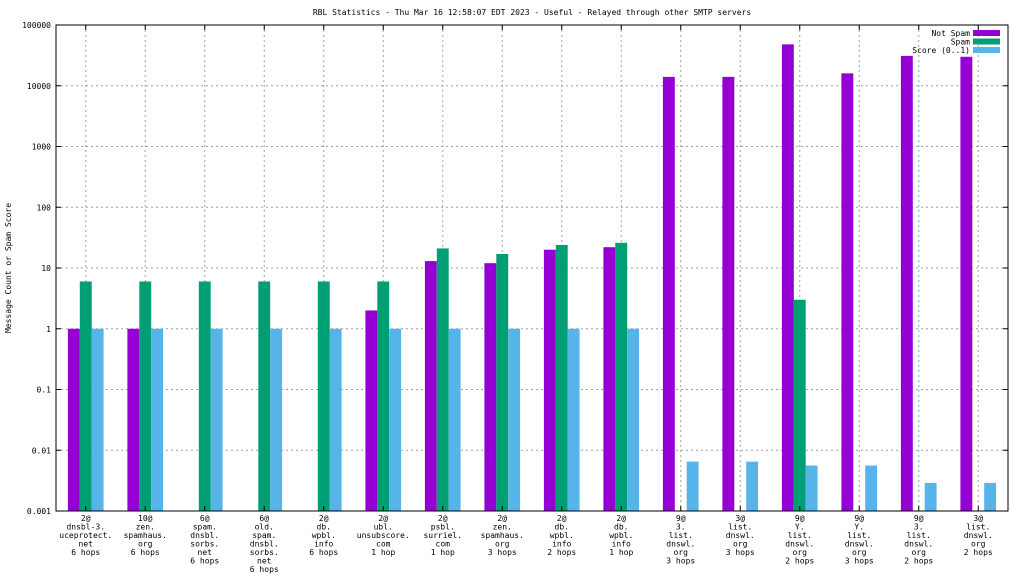 The image size is (1024, 580). What do you see at coordinates (978, 535) in the screenshot?
I see `x-tick-label: 3@ list. dnswl. org 2 hops` at bounding box center [978, 535].